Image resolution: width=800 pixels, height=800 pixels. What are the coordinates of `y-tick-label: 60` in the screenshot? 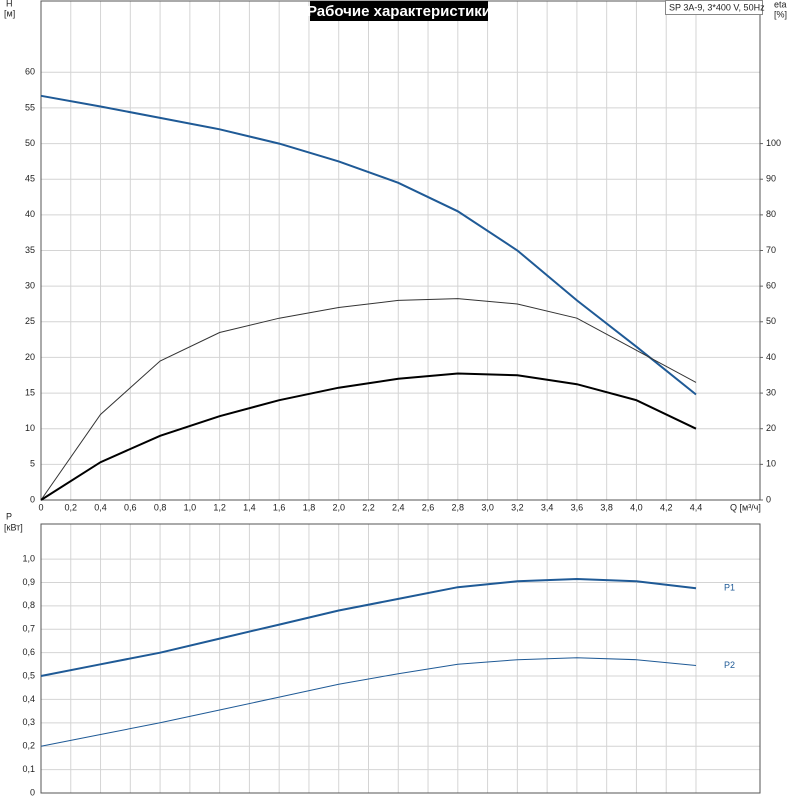 It's located at (30, 72).